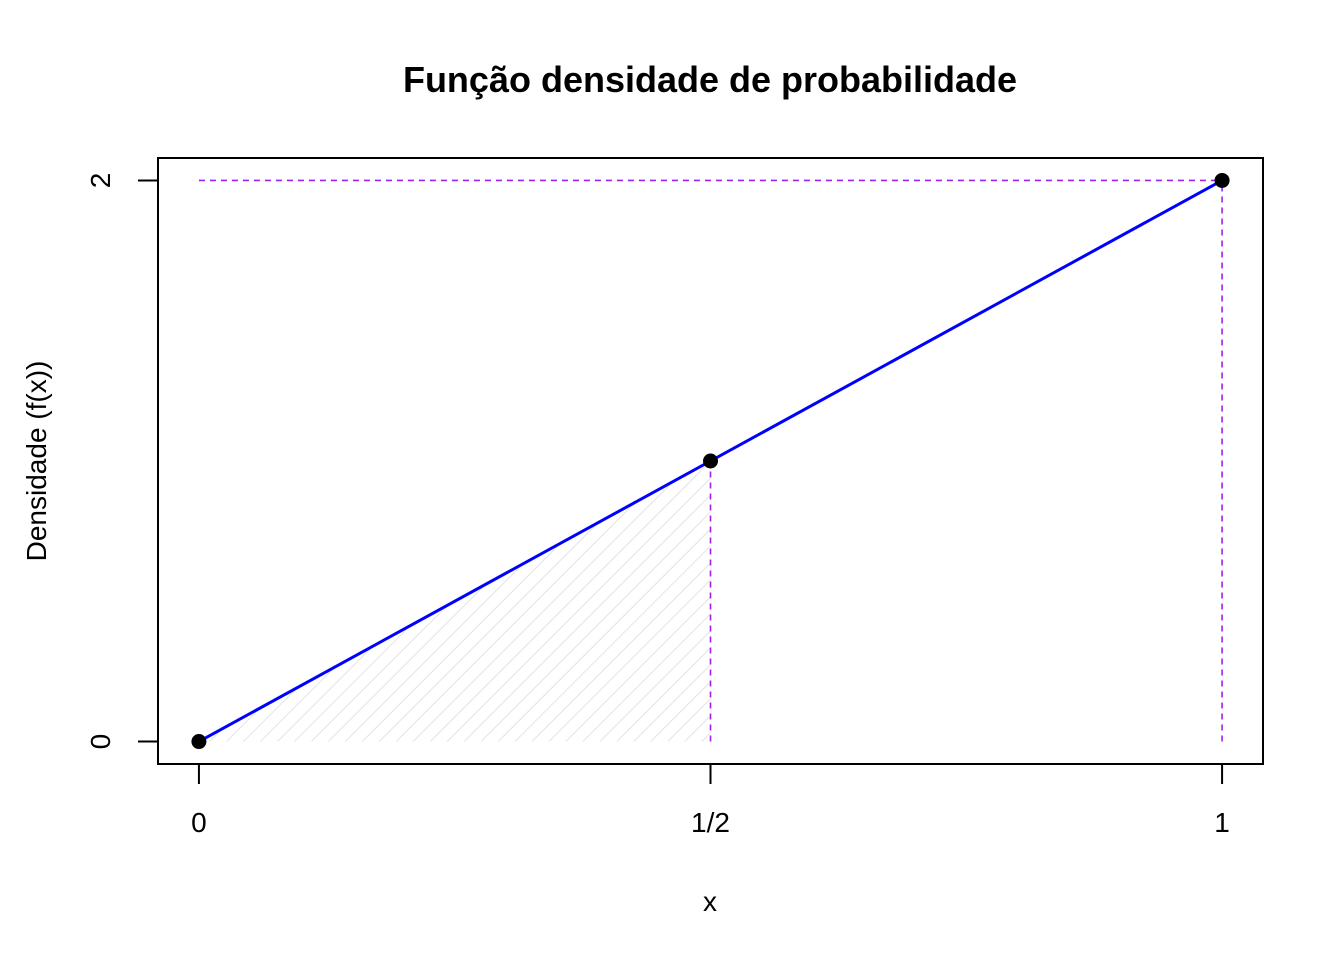  Describe the element at coordinates (121, 461) in the screenshot. I see `y-axis: 02` at that location.